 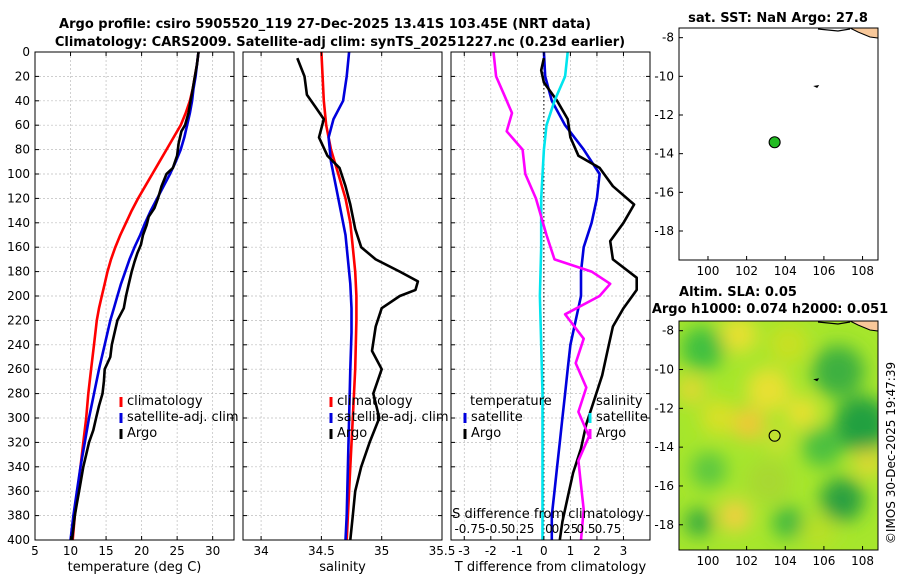 What do you see at coordinates (442, 551) in the screenshot?
I see `x-tick-label: 35.5` at bounding box center [442, 551].